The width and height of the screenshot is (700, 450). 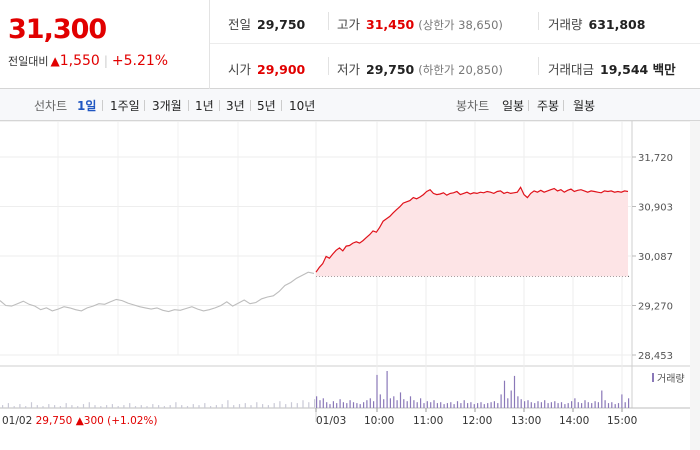 I want to click on x-tick-label: 12:00, so click(x=477, y=421).